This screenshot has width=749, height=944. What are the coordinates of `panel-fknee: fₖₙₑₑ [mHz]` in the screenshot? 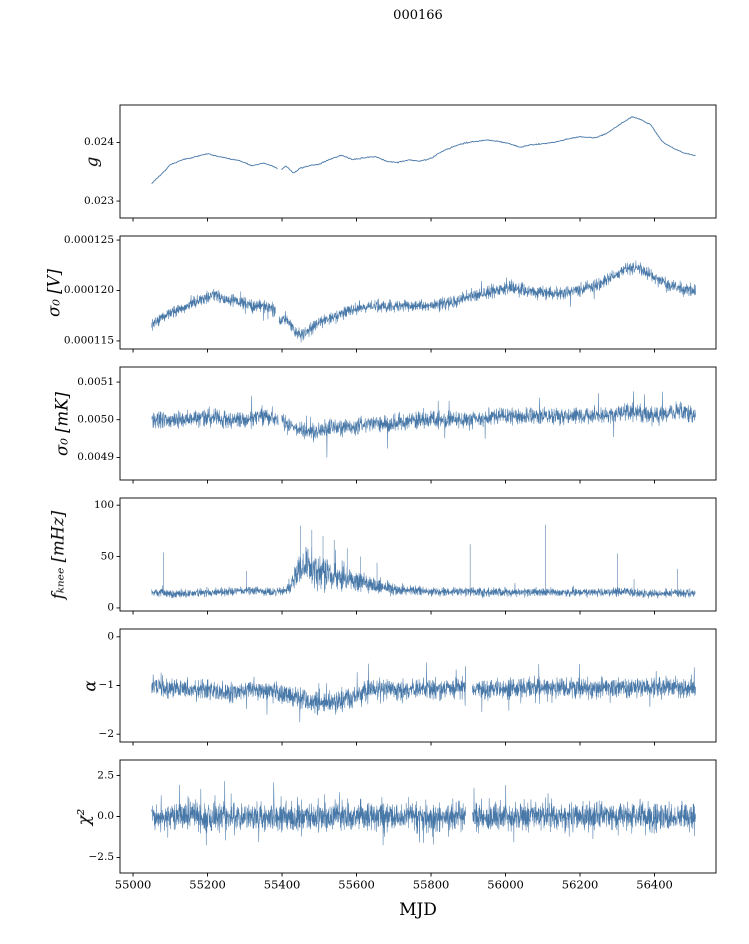 It's located at (374, 557).